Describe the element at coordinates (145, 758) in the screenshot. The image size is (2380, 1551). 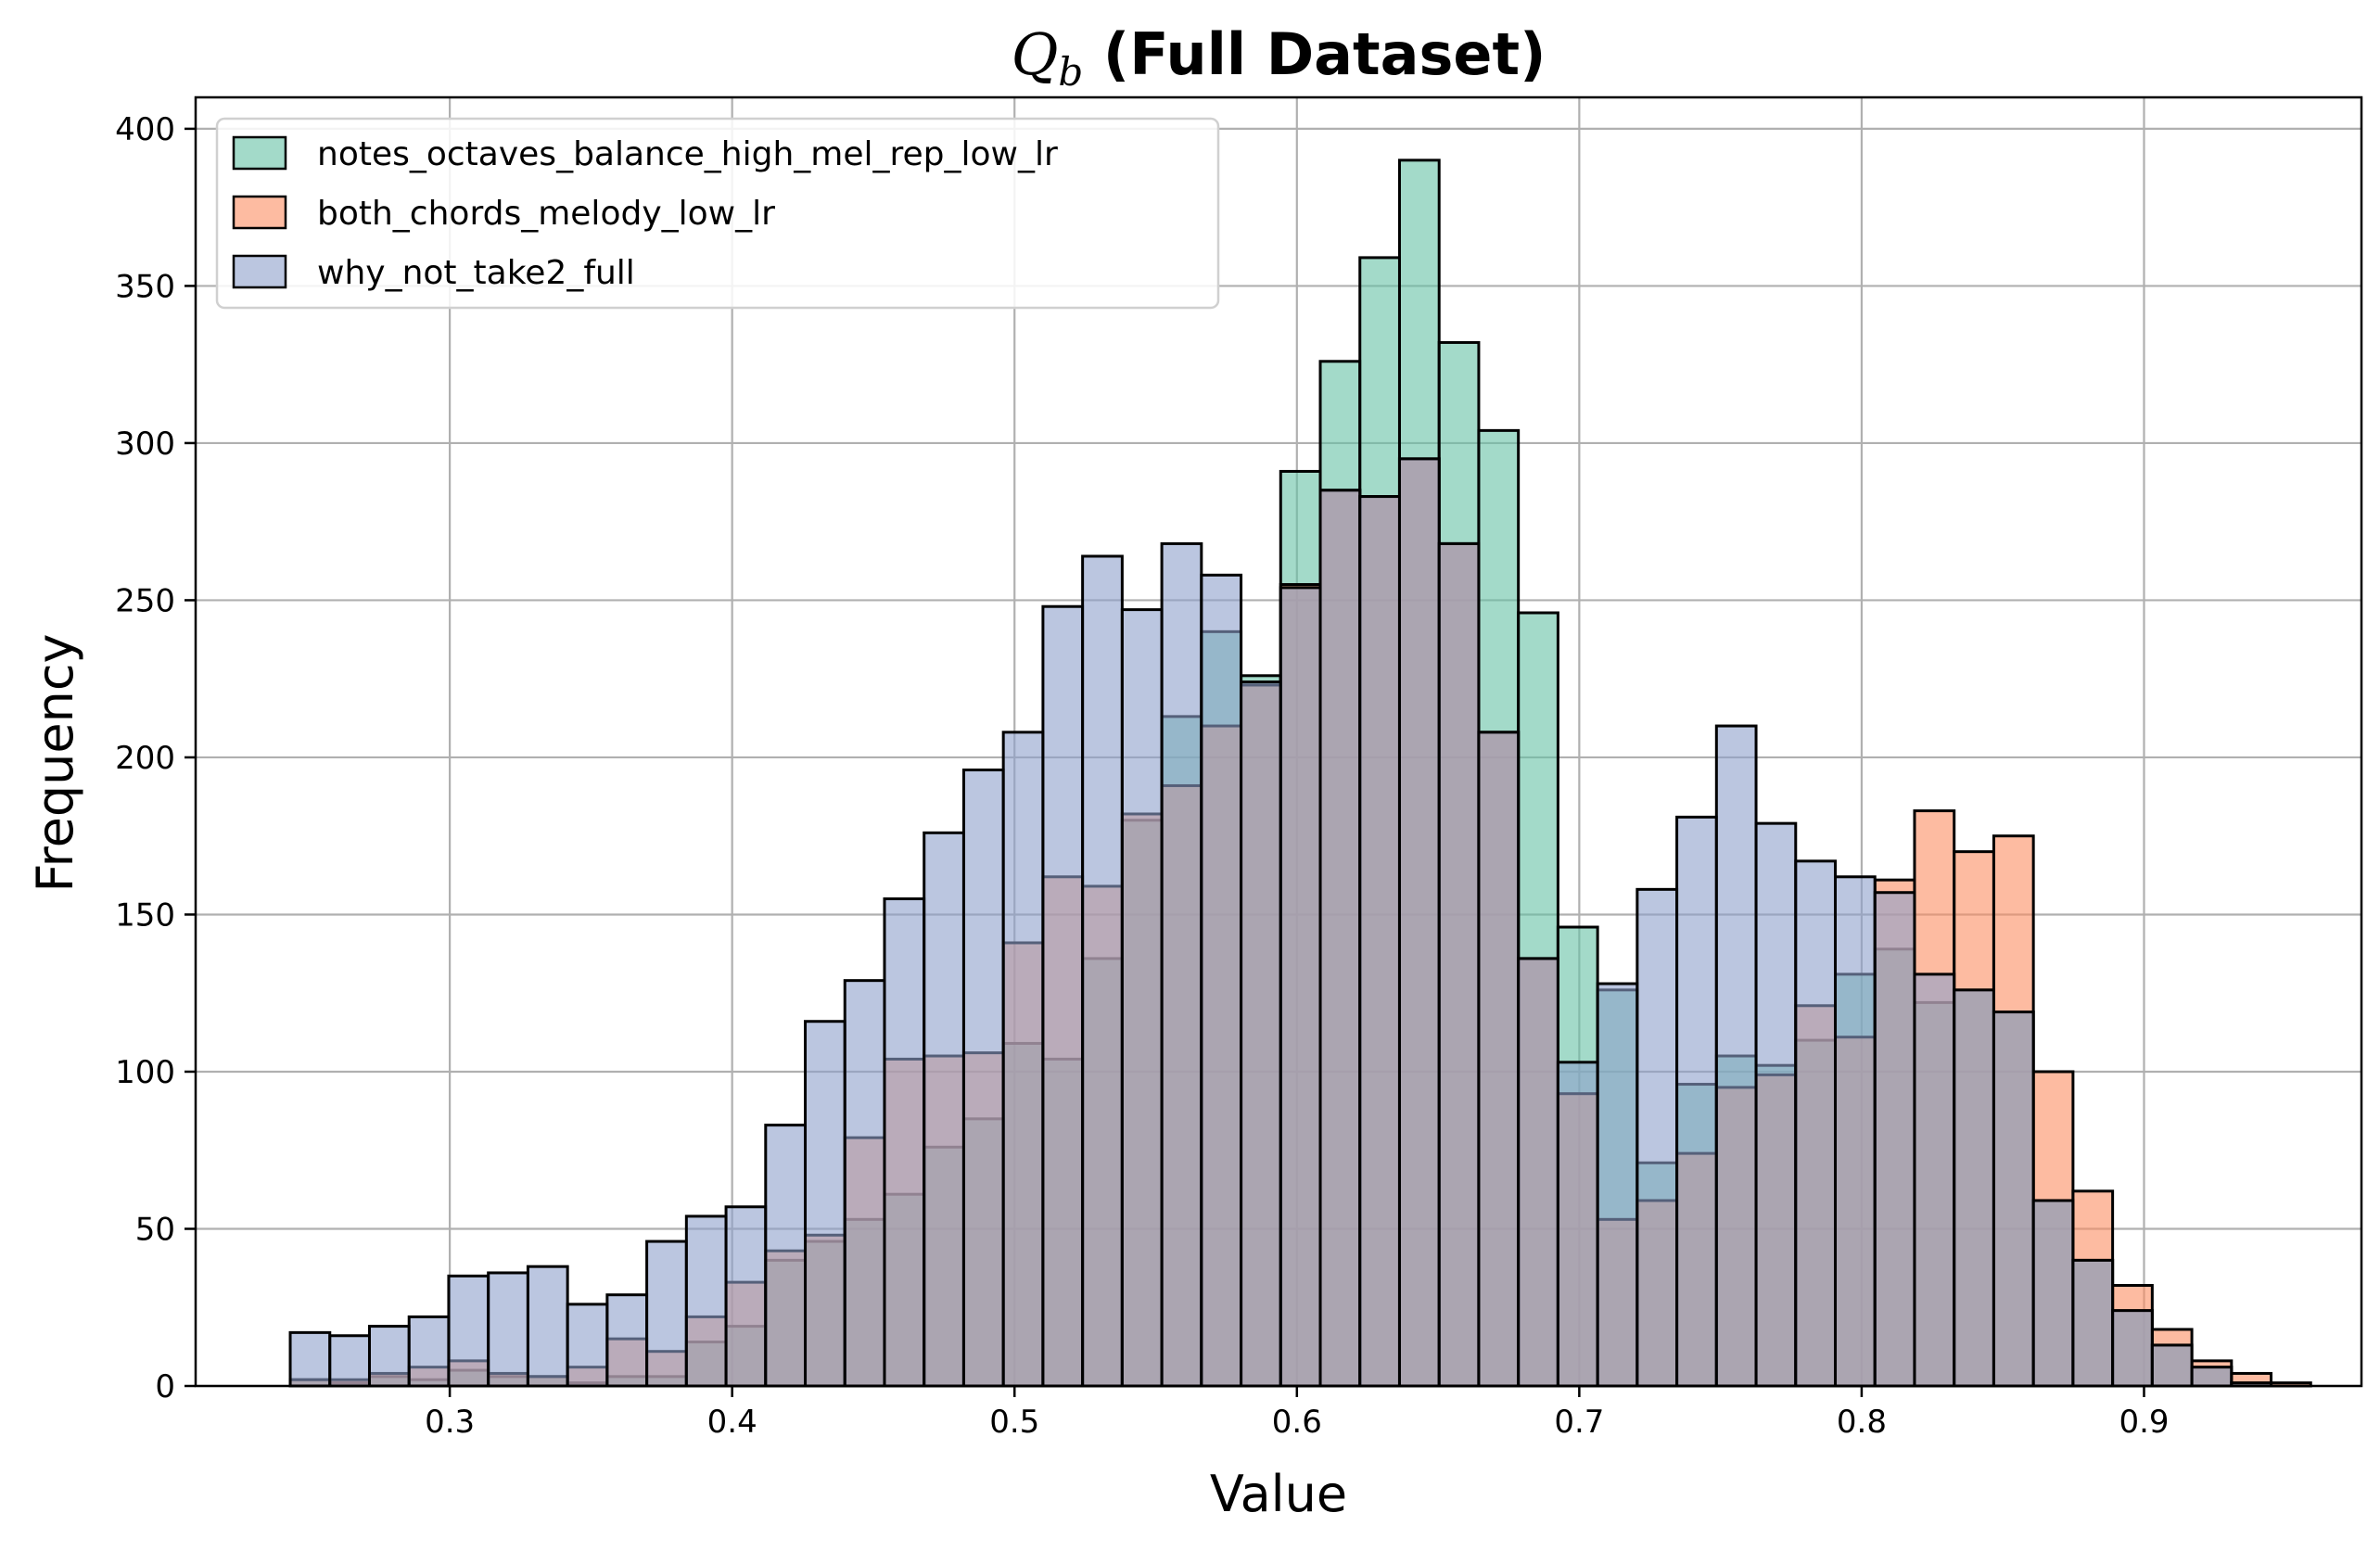
I see `y-tick-label: 200` at that location.